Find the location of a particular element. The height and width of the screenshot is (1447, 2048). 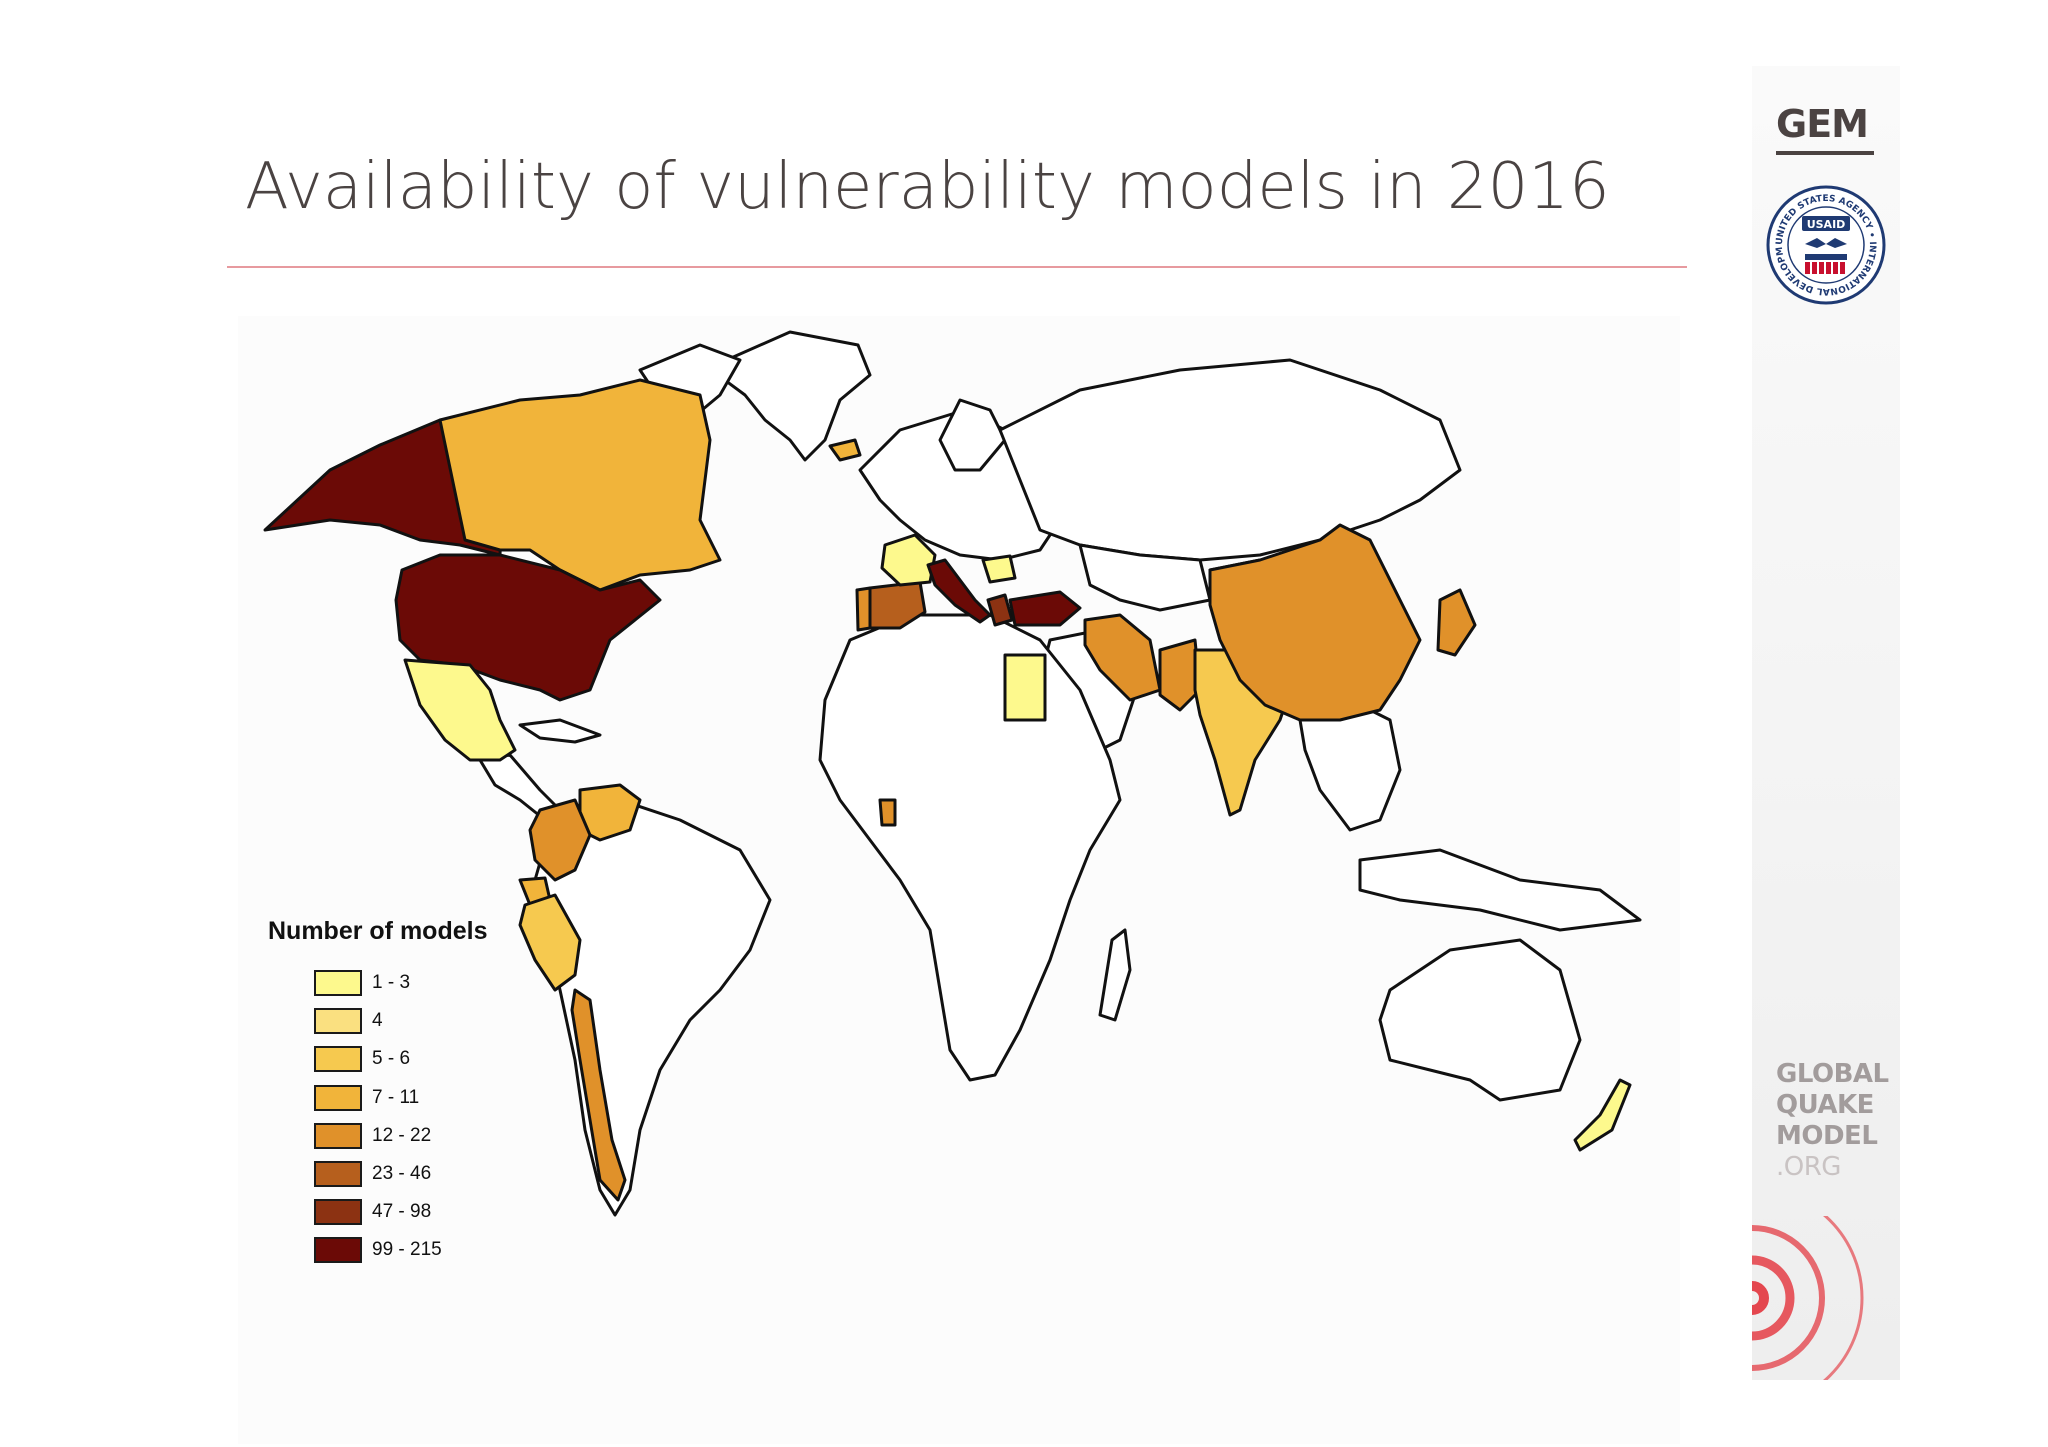

region-new-zealand is located at coordinates (1602, 1115).